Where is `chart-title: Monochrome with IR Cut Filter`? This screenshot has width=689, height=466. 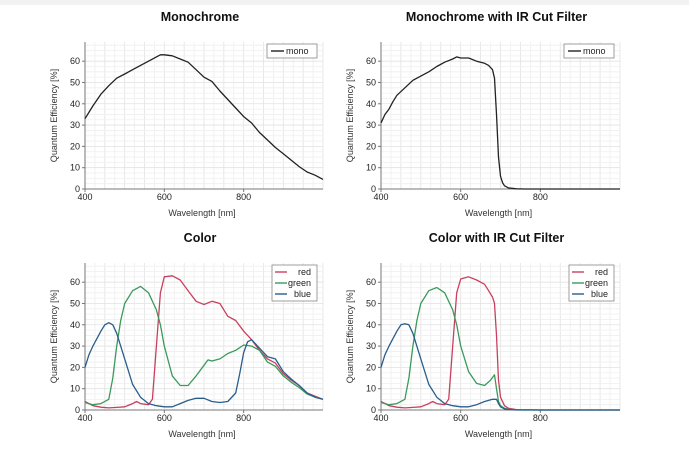 chart-title: Monochrome with IR Cut Filter is located at coordinates (496, 17).